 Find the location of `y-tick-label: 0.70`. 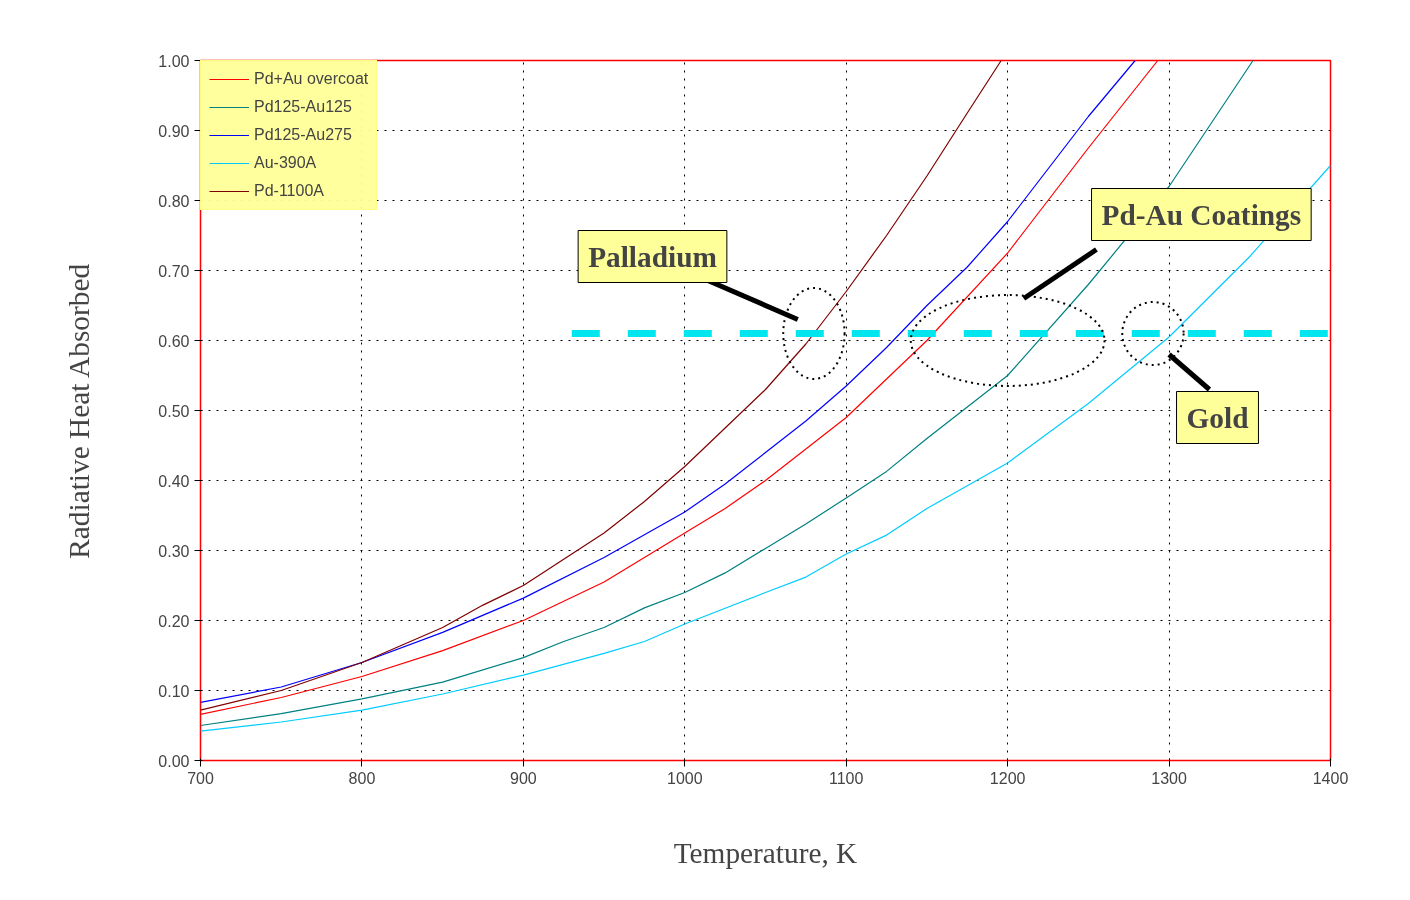

y-tick-label: 0.70 is located at coordinates (174, 271).